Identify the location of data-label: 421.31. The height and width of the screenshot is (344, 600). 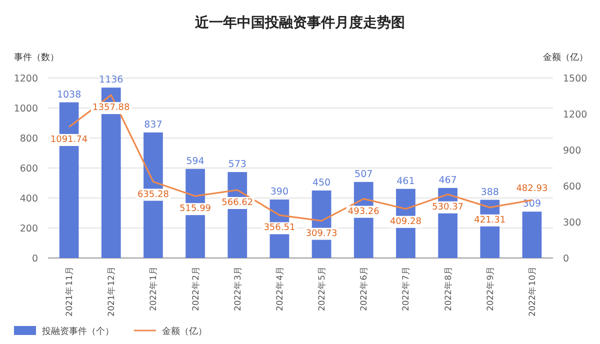
(490, 220).